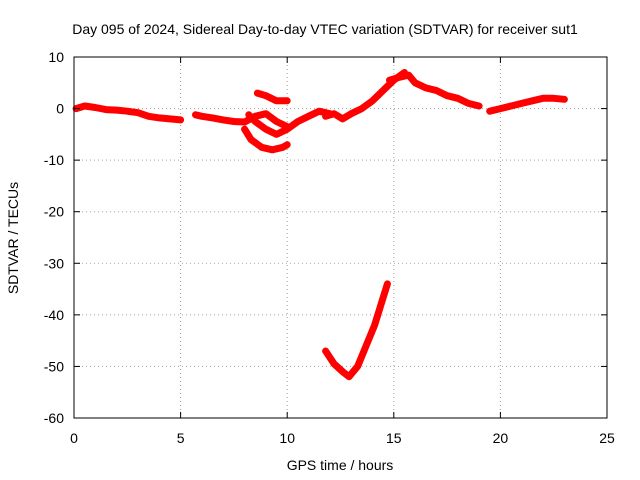  Describe the element at coordinates (54, 212) in the screenshot. I see `y-tick-label: -20` at that location.